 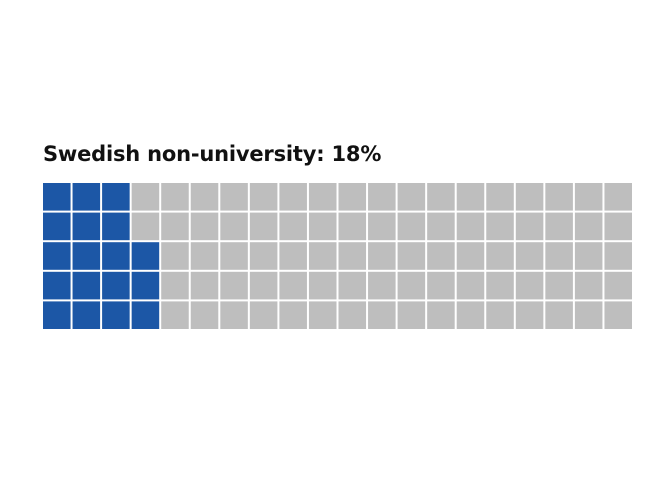 I want to click on chart-title: Swedish non-university: 18%, so click(x=212, y=154).